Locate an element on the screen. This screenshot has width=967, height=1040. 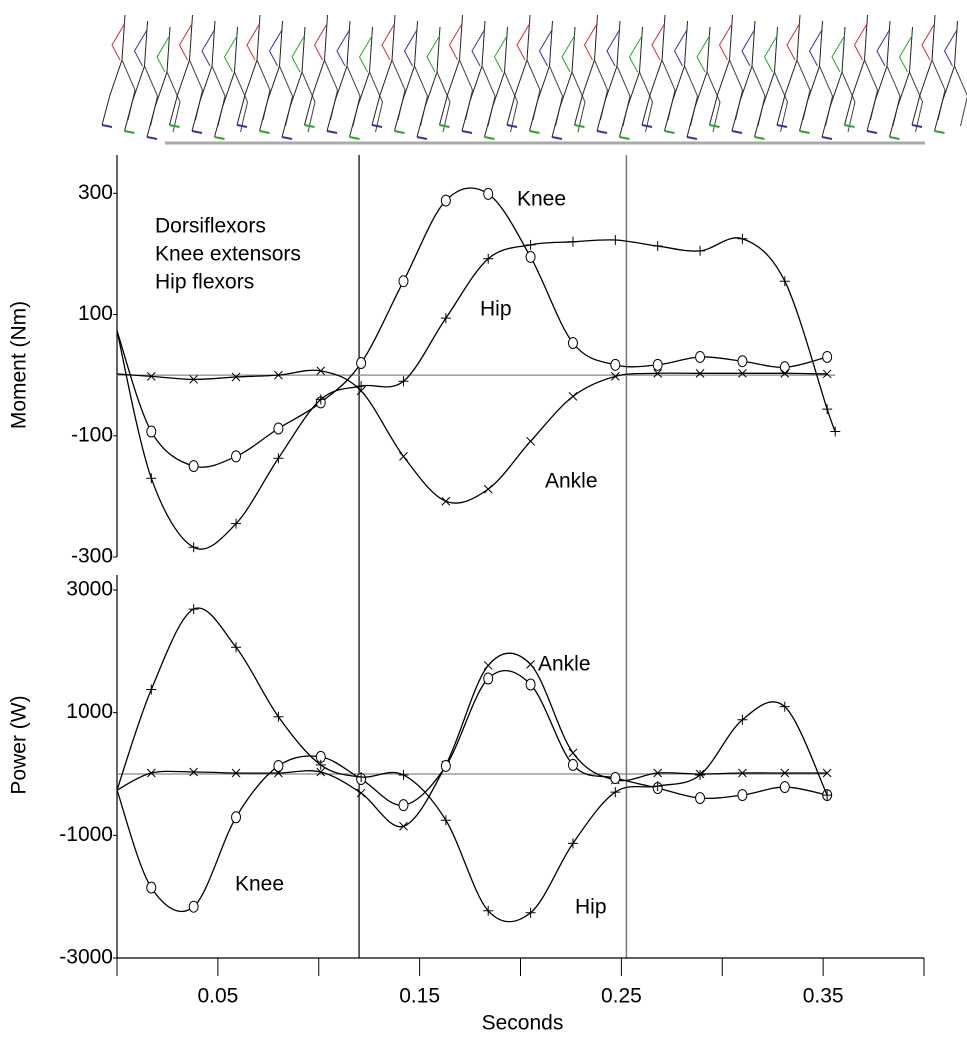
y-tick-label: -300 is located at coordinates (92, 556).